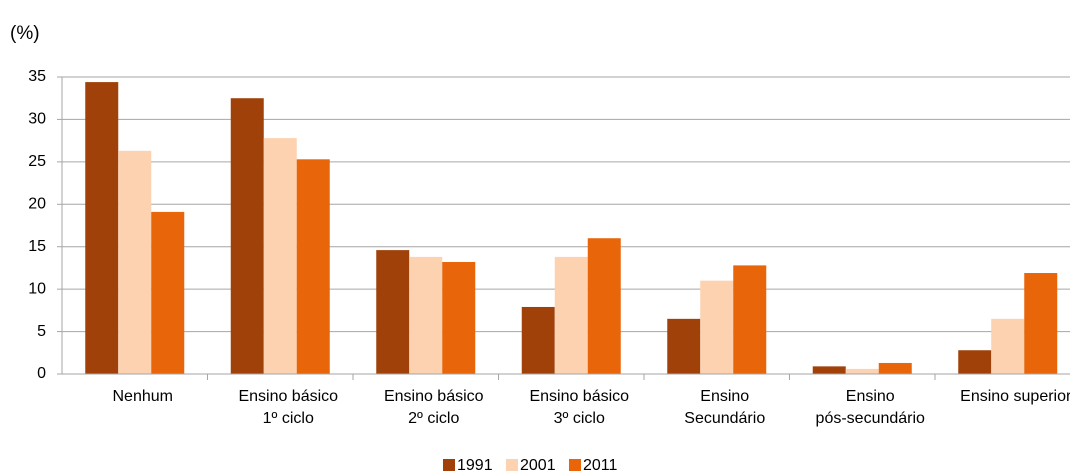 The width and height of the screenshot is (1070, 474). What do you see at coordinates (37, 204) in the screenshot?
I see `y-tick-label: 20` at bounding box center [37, 204].